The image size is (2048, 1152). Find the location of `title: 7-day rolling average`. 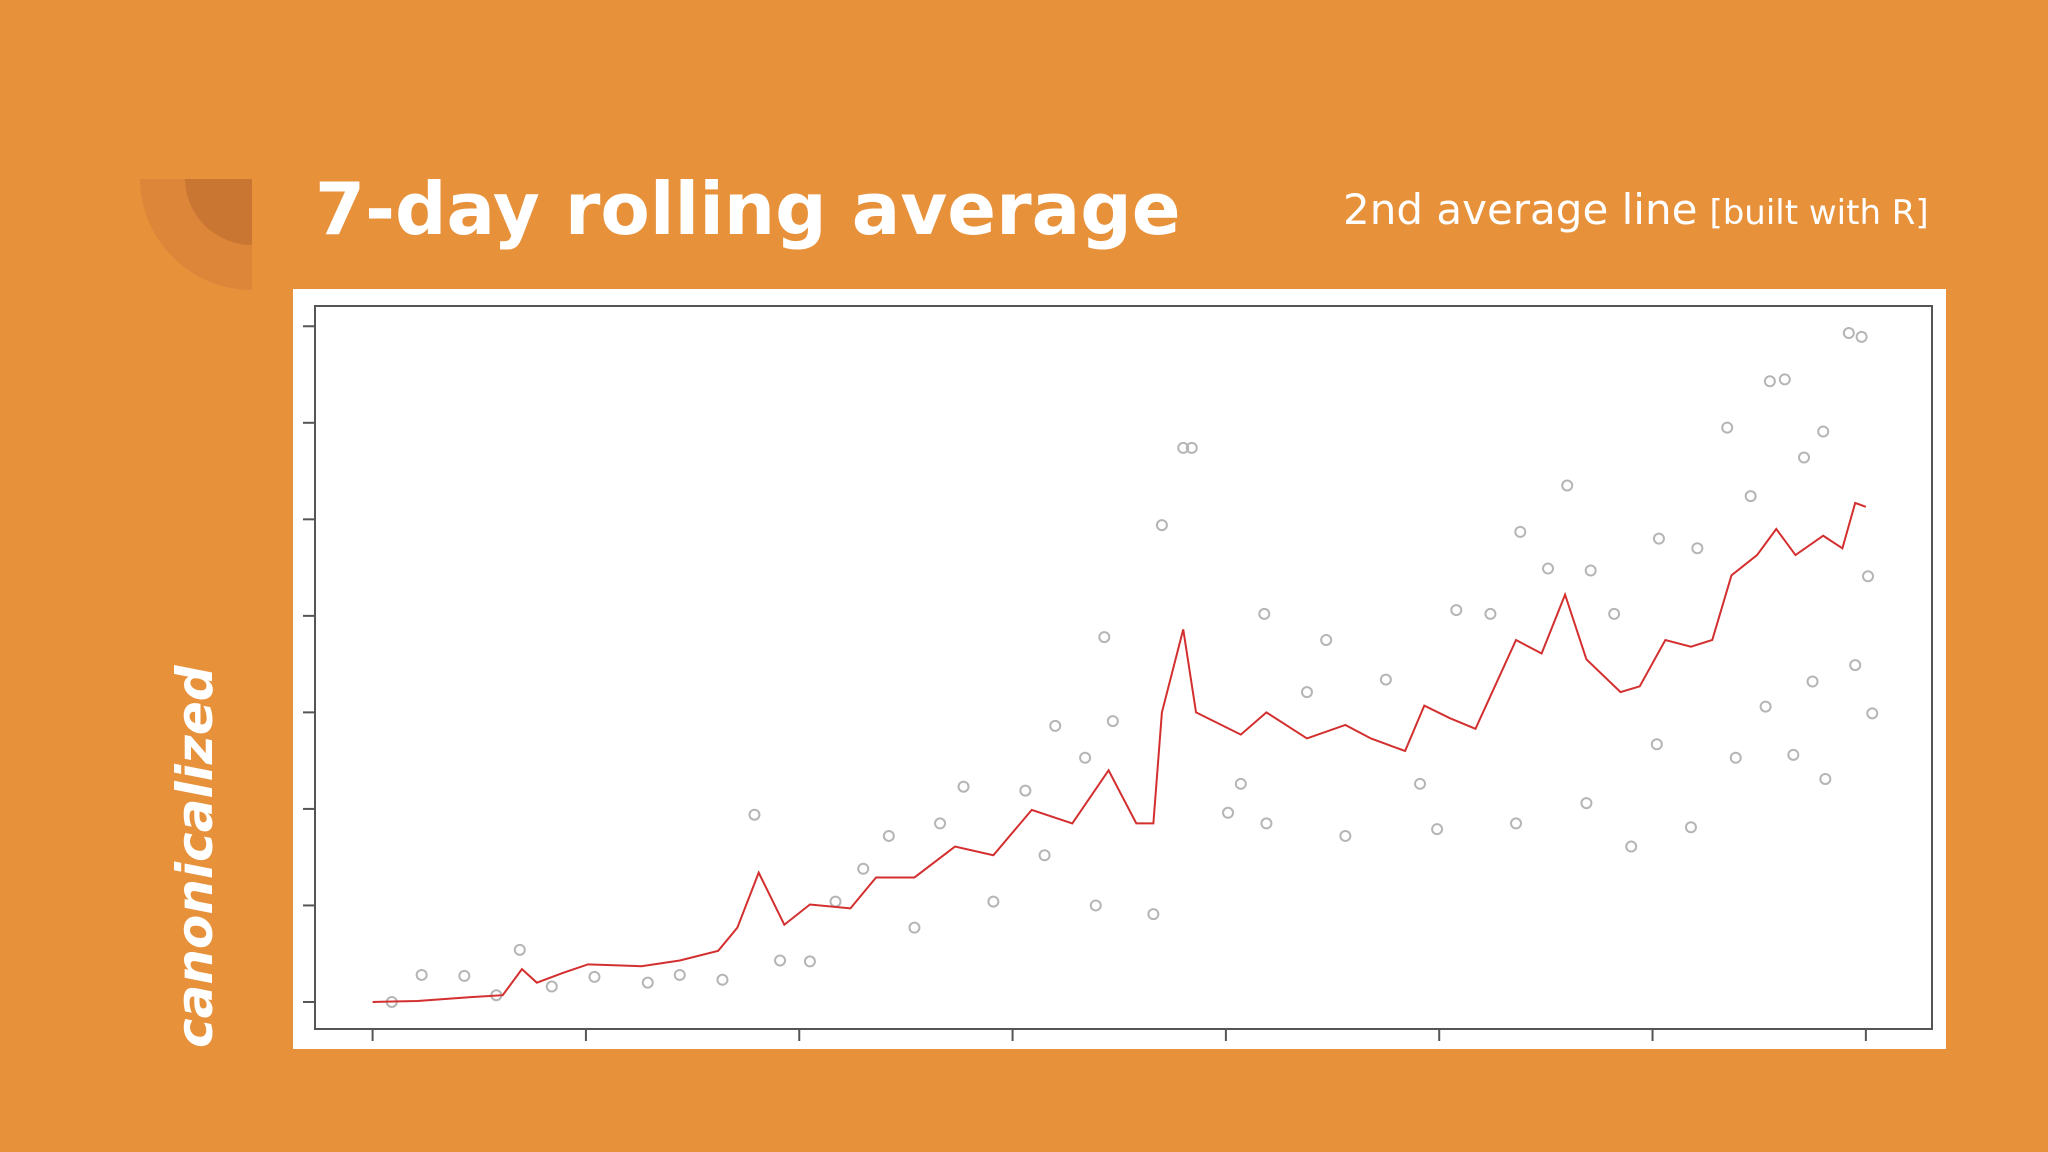

title: 7-day rolling average is located at coordinates (748, 209).